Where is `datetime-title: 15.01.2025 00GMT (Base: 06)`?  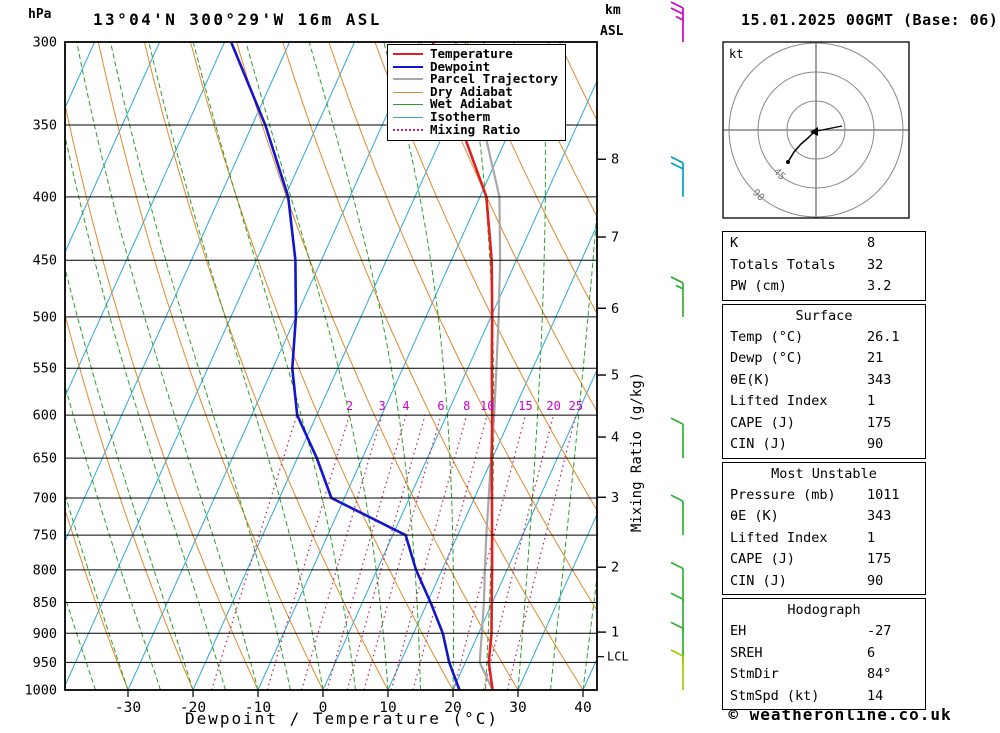 datetime-title: 15.01.2025 00GMT (Base: 06) is located at coordinates (870, 20).